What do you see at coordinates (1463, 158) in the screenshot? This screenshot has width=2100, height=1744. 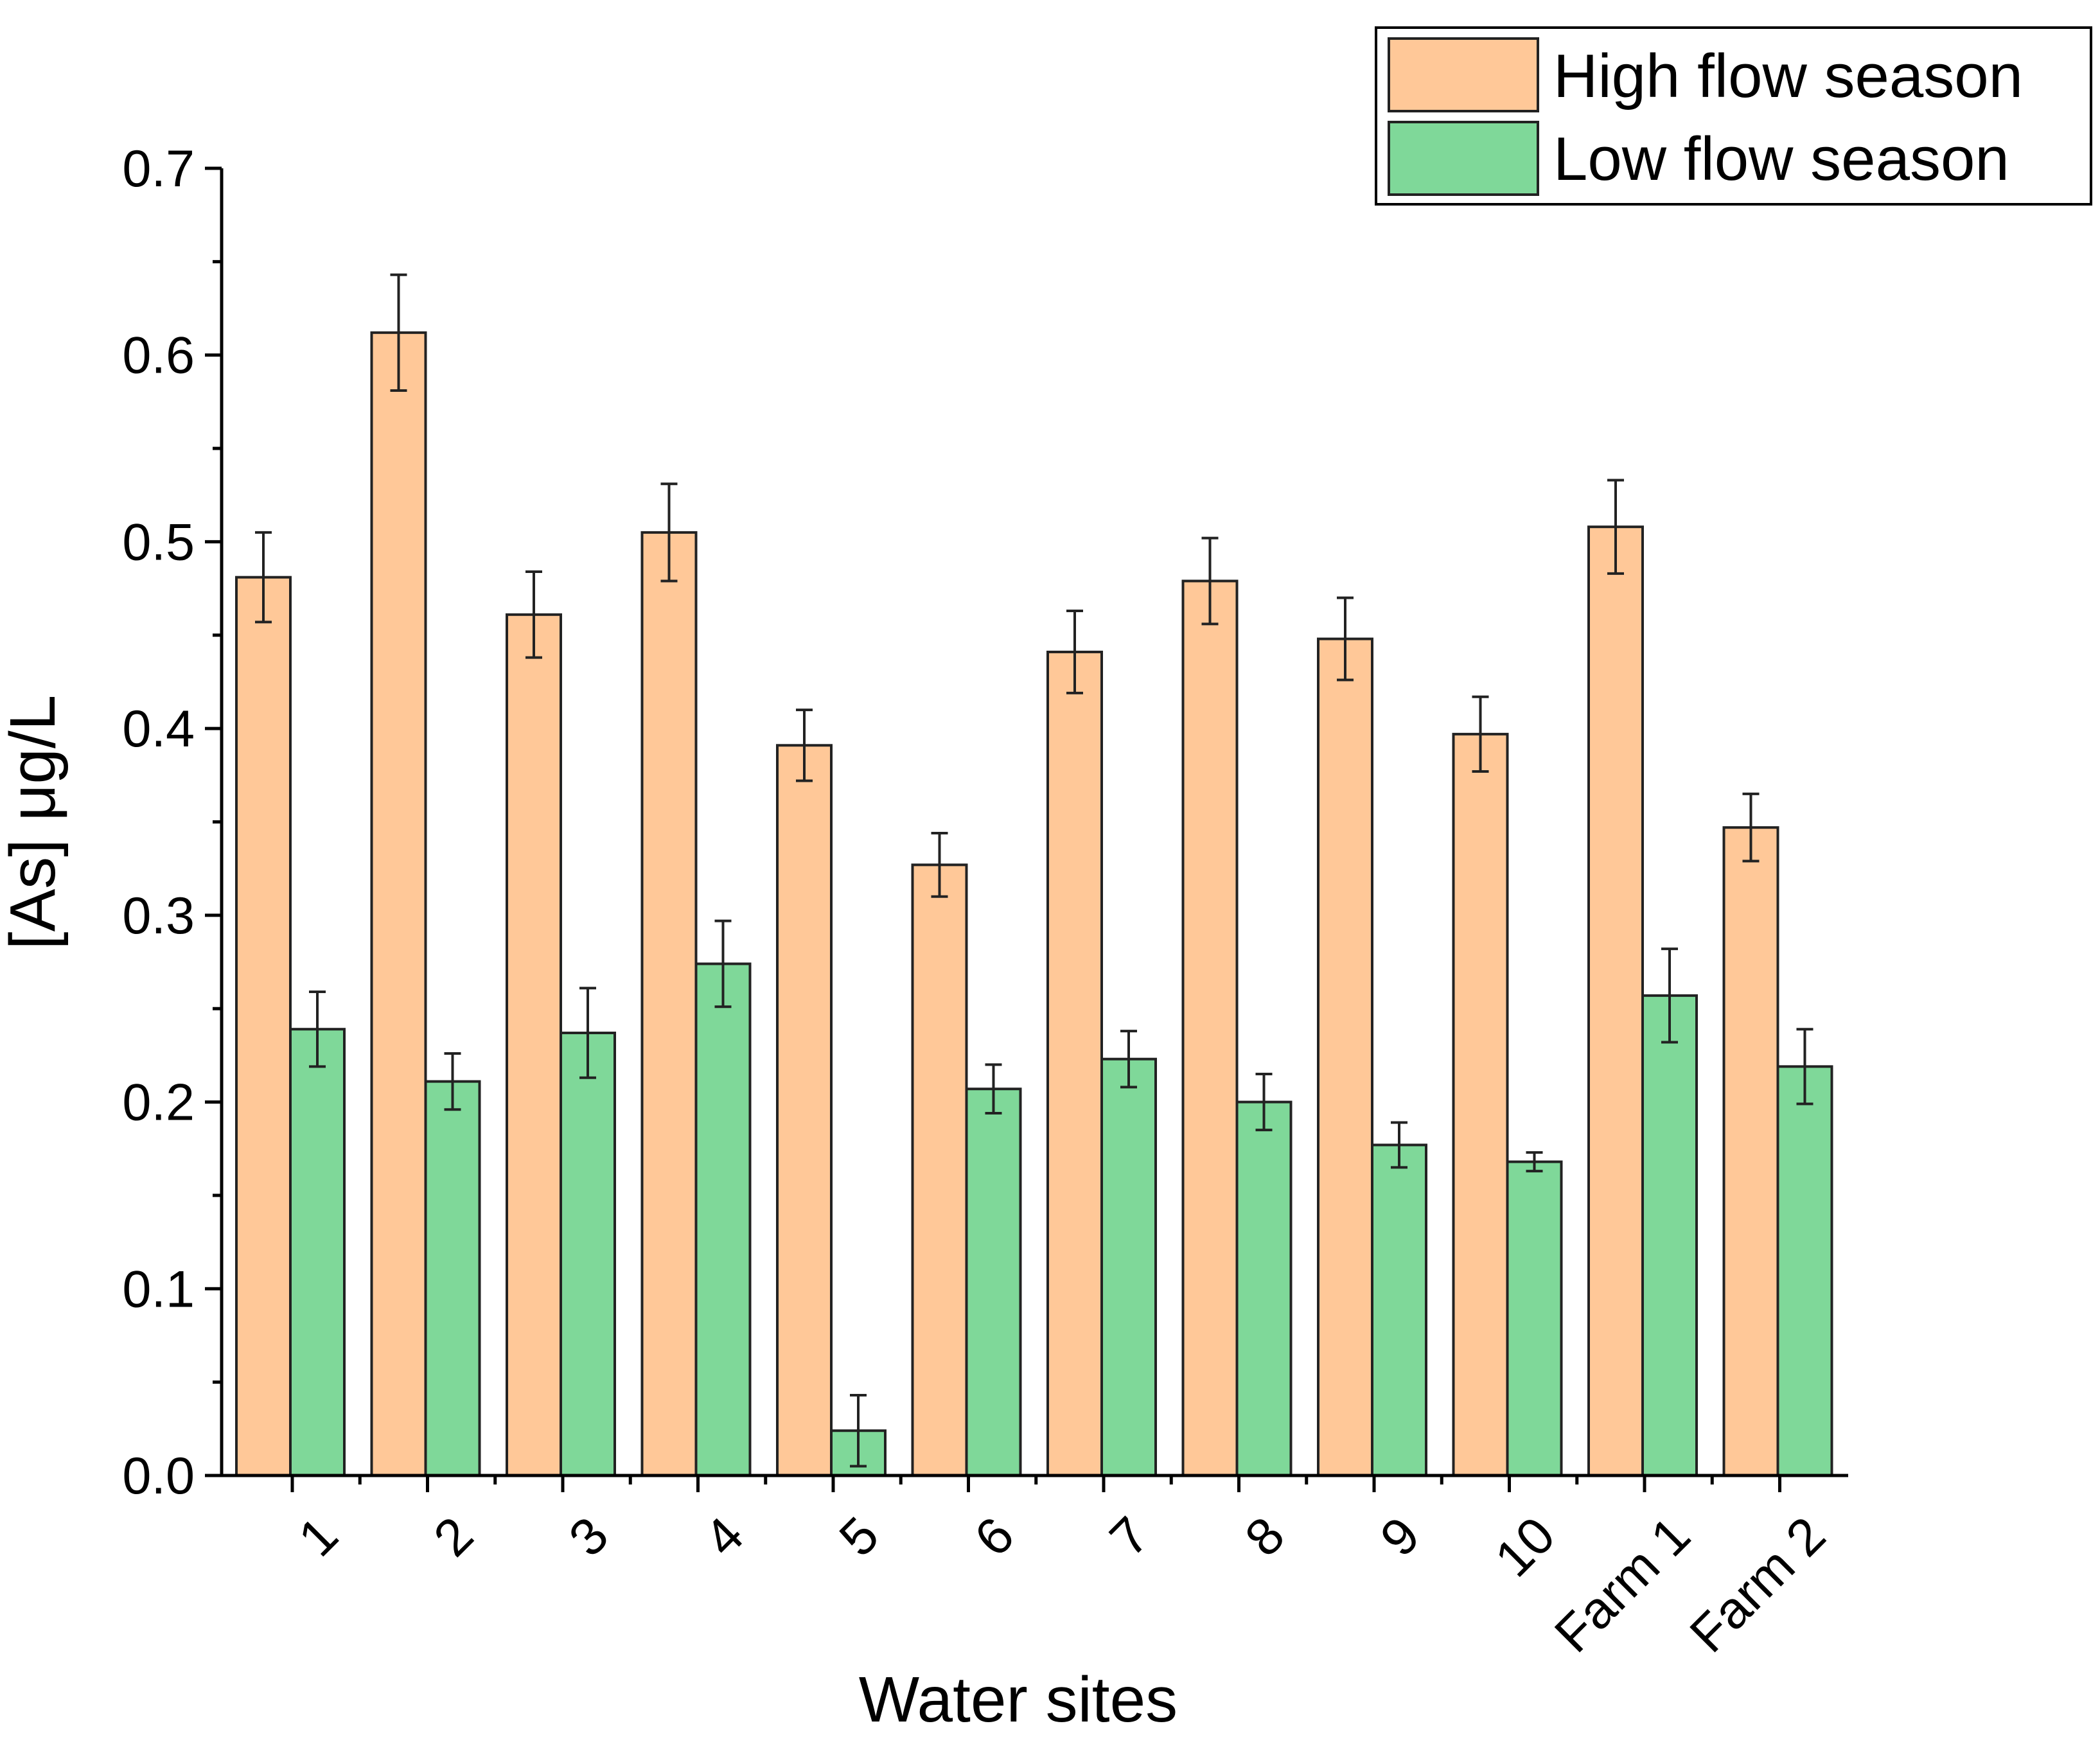 I see `legend-swatch-low-flow` at bounding box center [1463, 158].